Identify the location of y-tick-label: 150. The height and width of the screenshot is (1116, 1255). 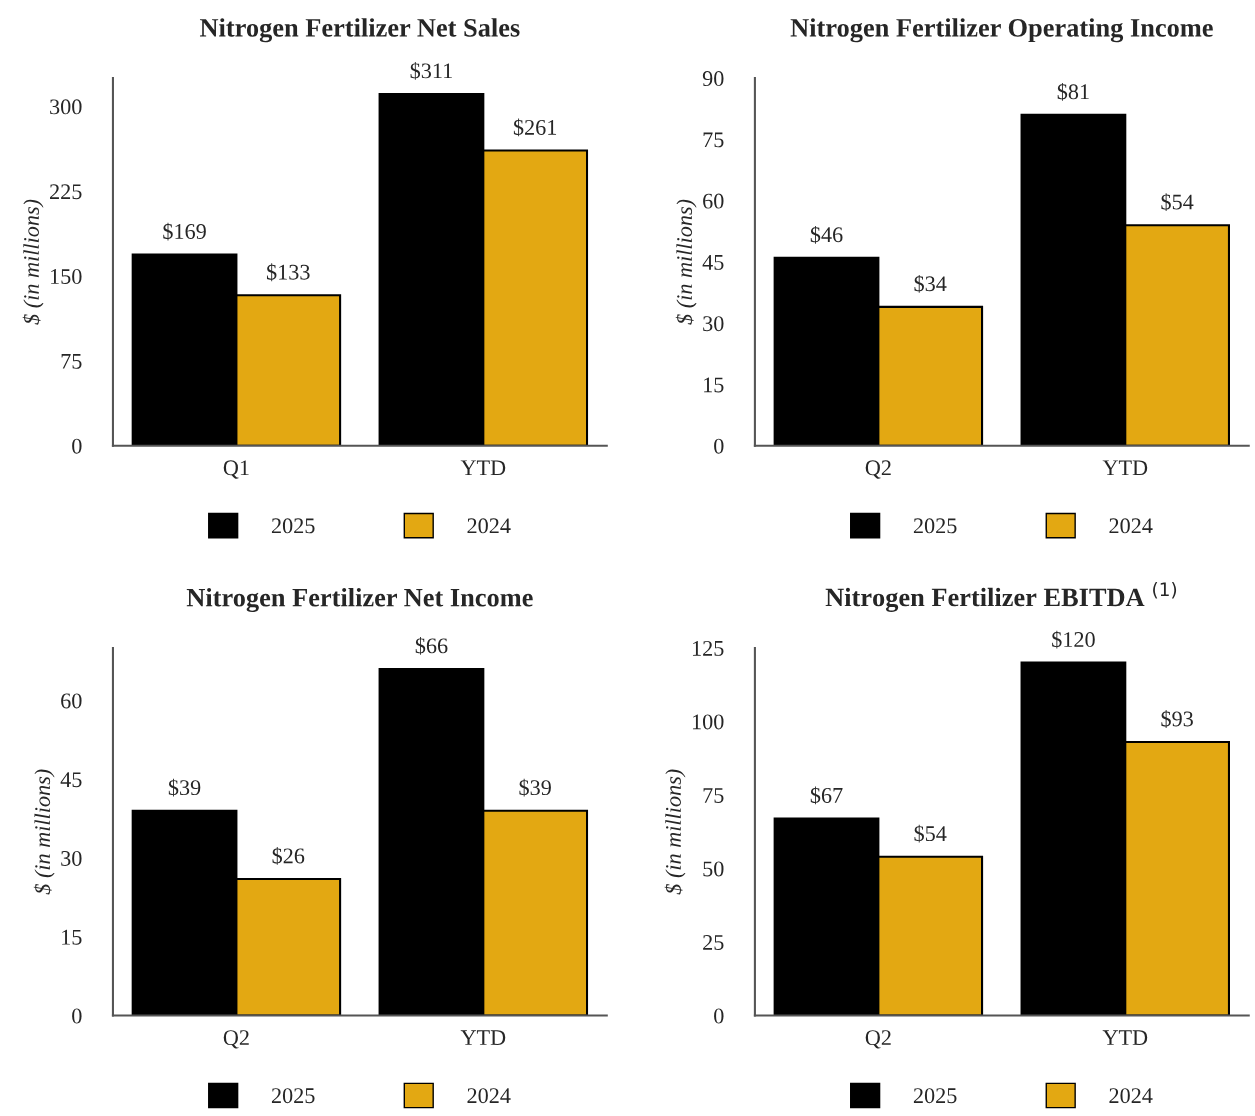
(66, 276).